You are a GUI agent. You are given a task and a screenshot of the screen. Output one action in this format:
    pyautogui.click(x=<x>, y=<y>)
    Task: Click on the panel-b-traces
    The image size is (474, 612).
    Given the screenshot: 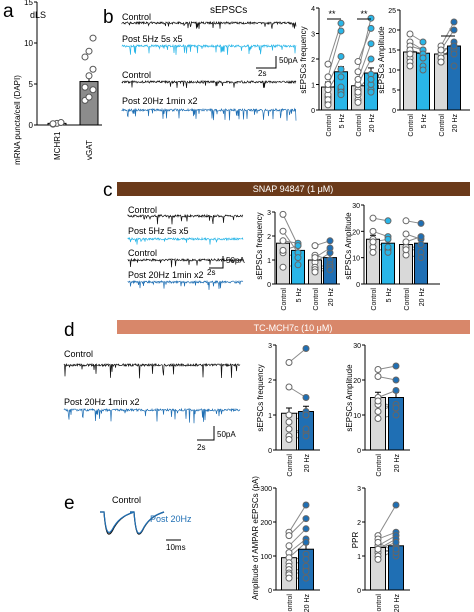 What is the action you would take?
    pyautogui.click(x=209, y=70)
    